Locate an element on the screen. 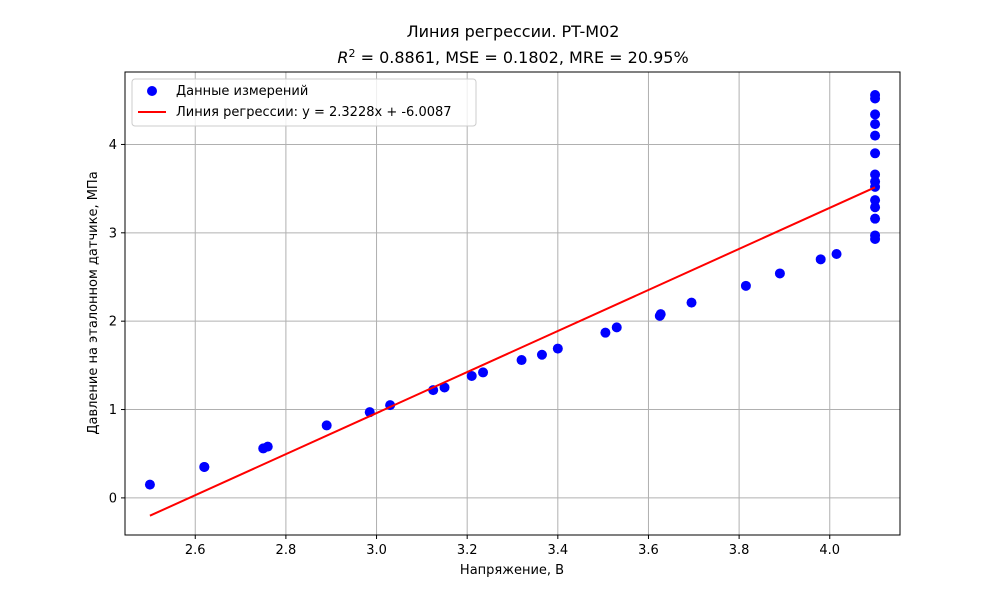  subtitle-superscript: 2 is located at coordinates (351, 53).